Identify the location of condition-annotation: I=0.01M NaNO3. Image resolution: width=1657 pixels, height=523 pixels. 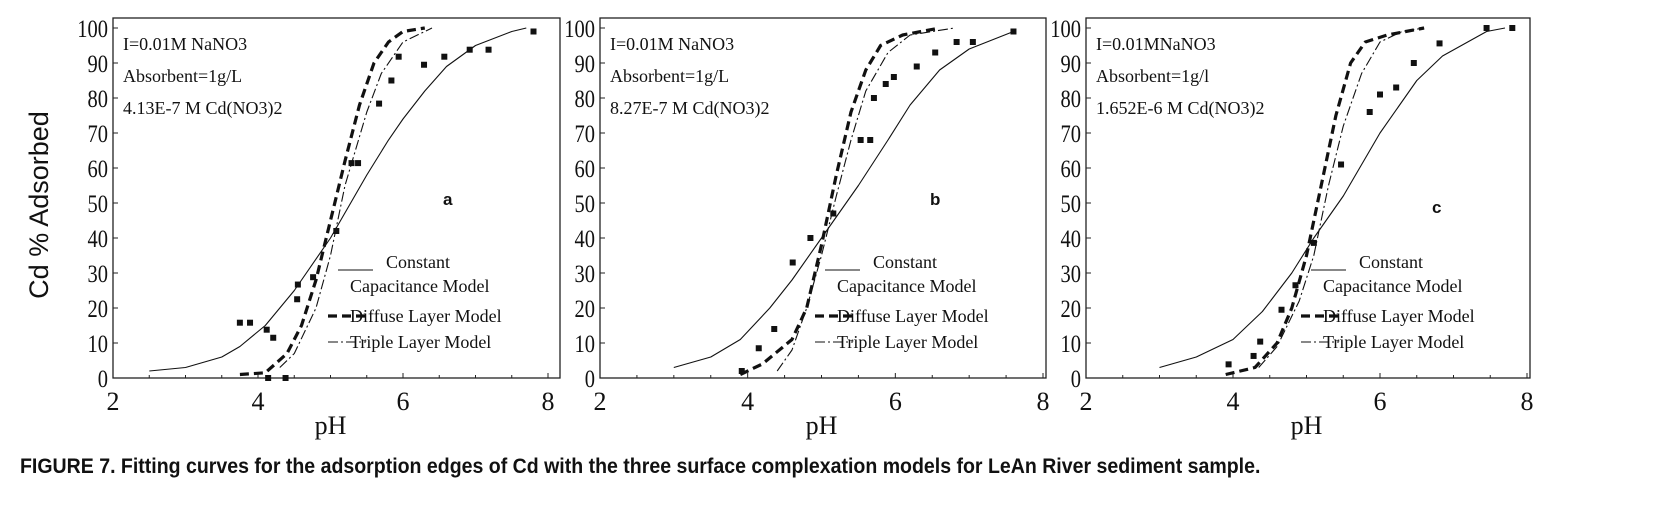
(672, 44).